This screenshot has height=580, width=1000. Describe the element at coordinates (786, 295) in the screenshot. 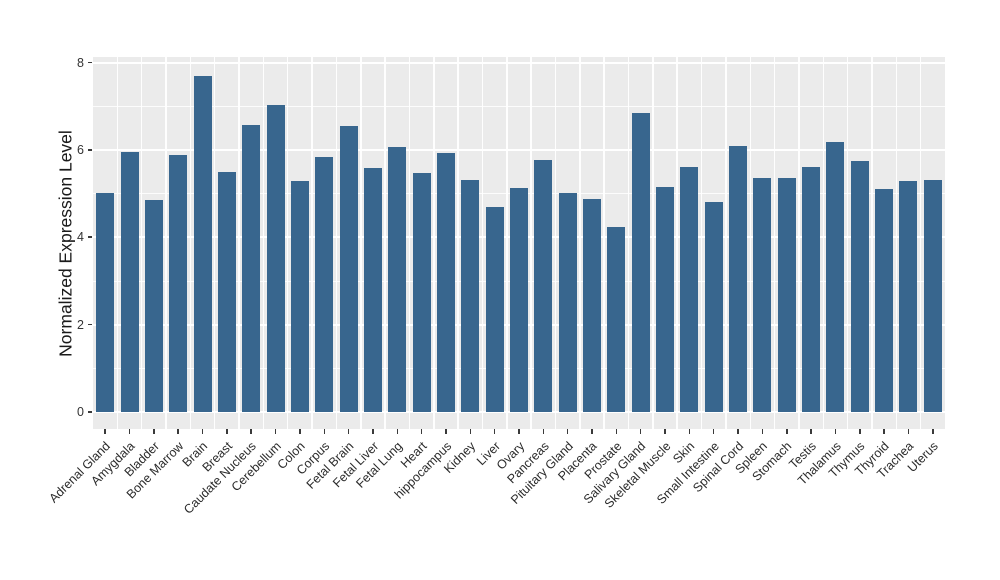

I see `bar-stomach` at that location.